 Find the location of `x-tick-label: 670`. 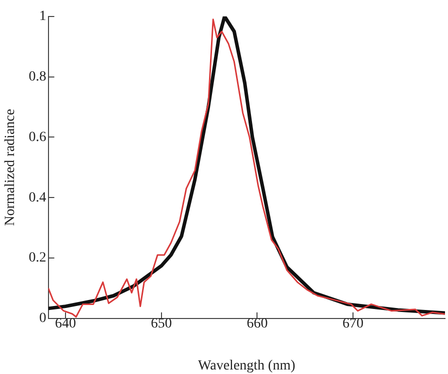

x-tick-label: 670 is located at coordinates (353, 324).